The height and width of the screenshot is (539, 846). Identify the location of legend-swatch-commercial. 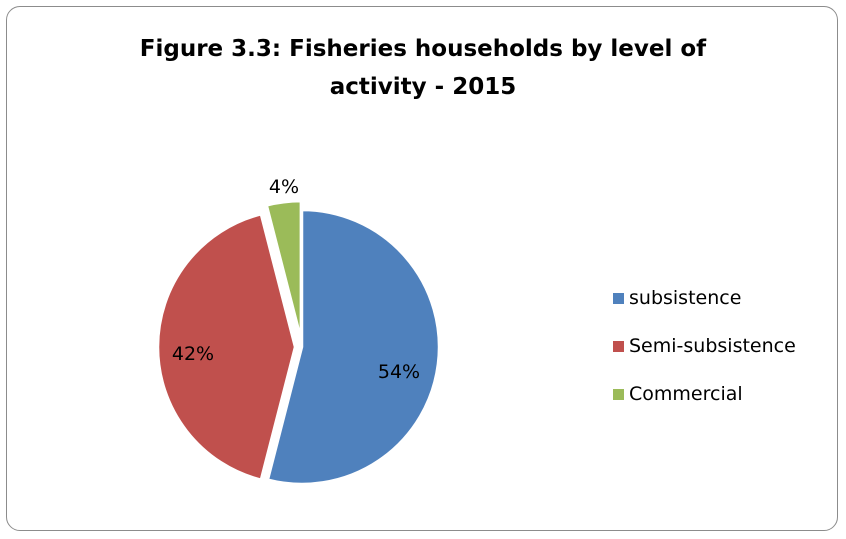
(618, 394).